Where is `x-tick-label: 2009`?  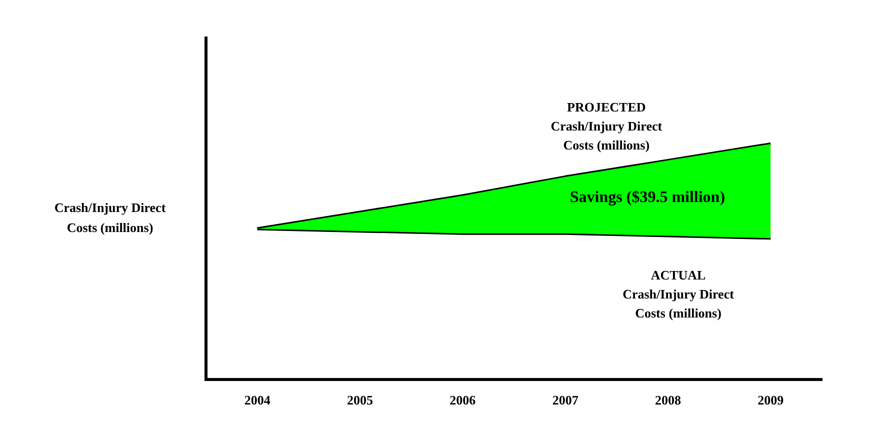
x-tick-label: 2009 is located at coordinates (771, 400).